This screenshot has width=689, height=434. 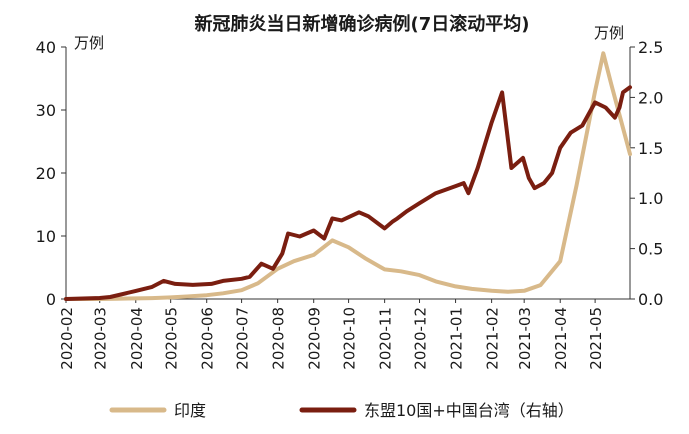 What do you see at coordinates (89, 43) in the screenshot?
I see `left-axis-unit: 万例` at bounding box center [89, 43].